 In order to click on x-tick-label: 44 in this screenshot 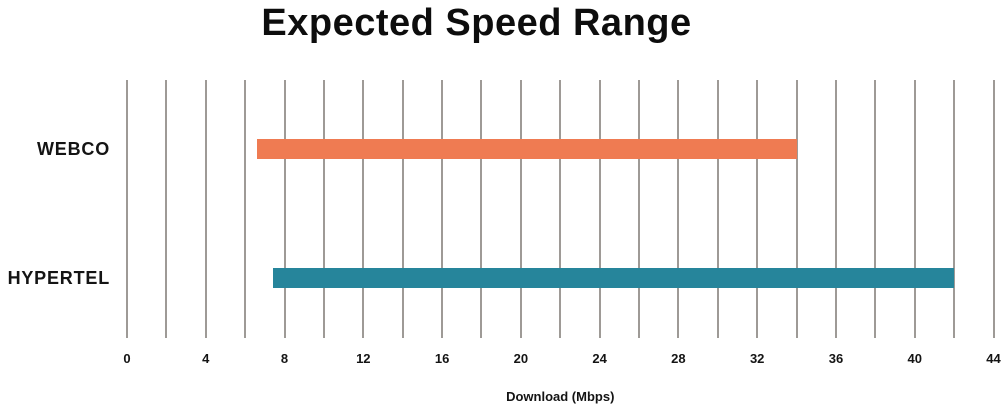, I will do `click(993, 358)`.